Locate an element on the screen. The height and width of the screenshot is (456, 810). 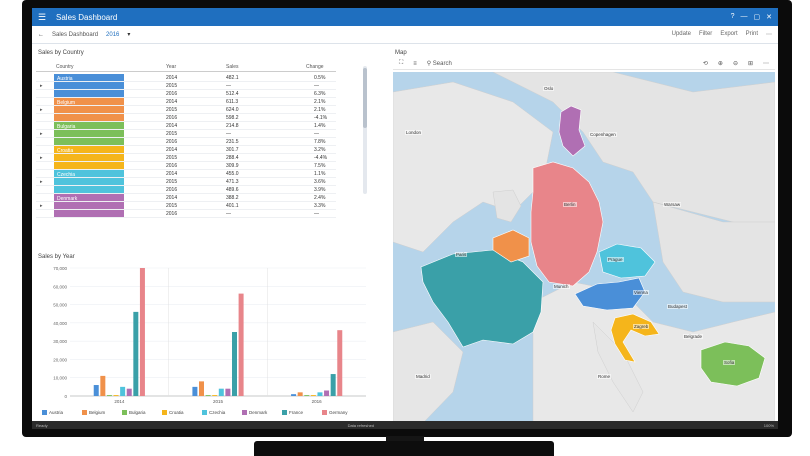
bar-denmark-2016 is located at coordinates (327, 393).